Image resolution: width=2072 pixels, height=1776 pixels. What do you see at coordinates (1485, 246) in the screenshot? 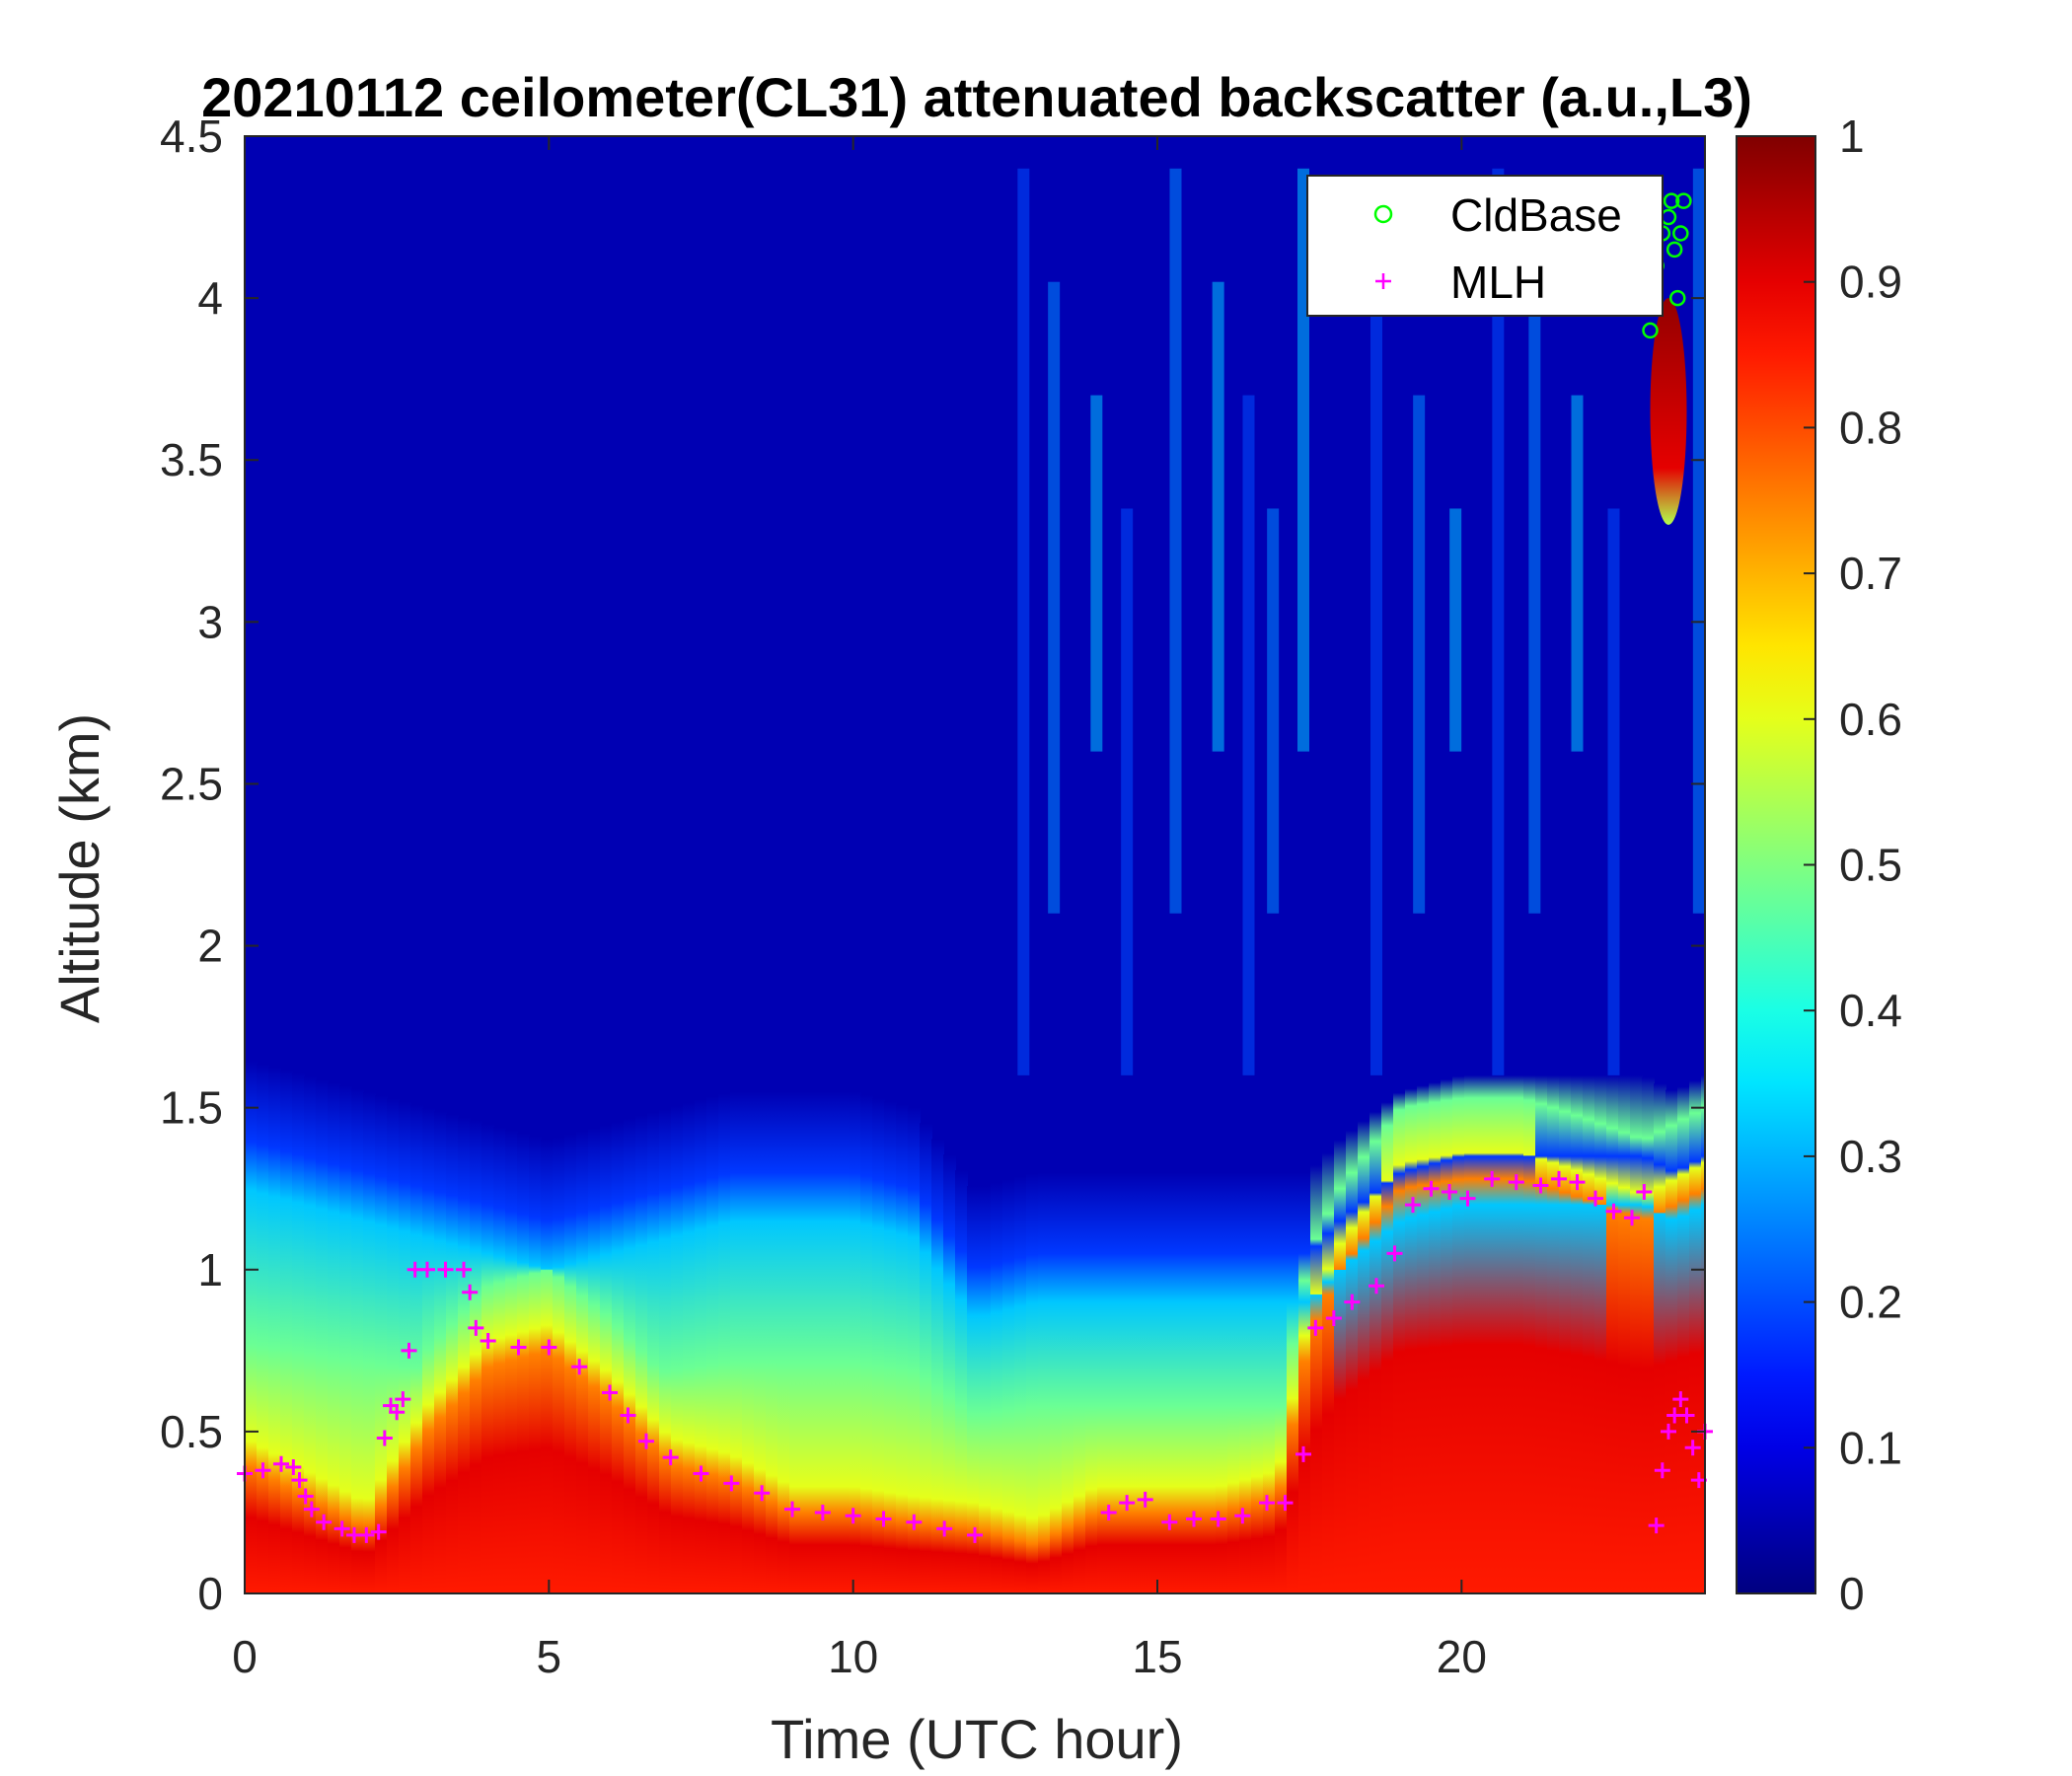
I see `legend-box` at bounding box center [1485, 246].